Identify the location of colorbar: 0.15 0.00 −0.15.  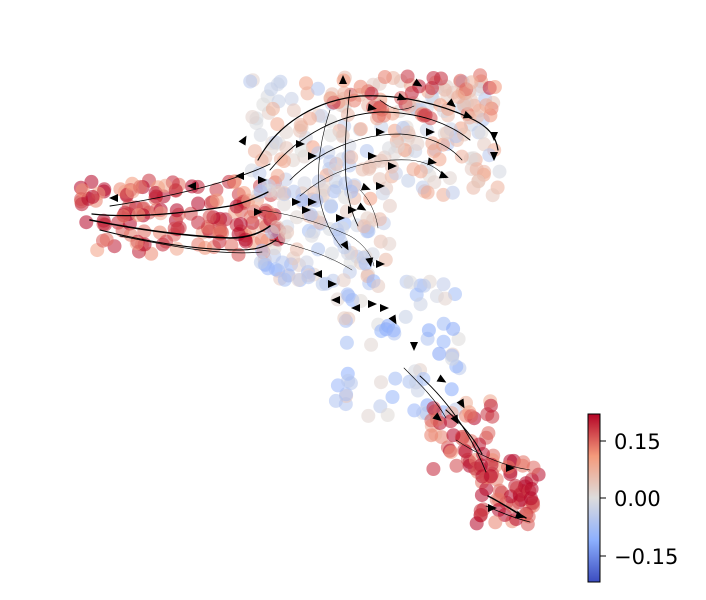
(632, 498).